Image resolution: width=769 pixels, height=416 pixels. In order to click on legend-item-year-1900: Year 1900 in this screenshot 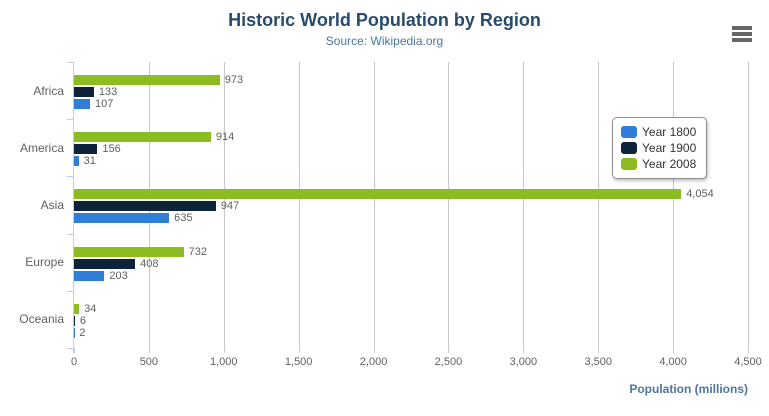, I will do `click(658, 148)`.